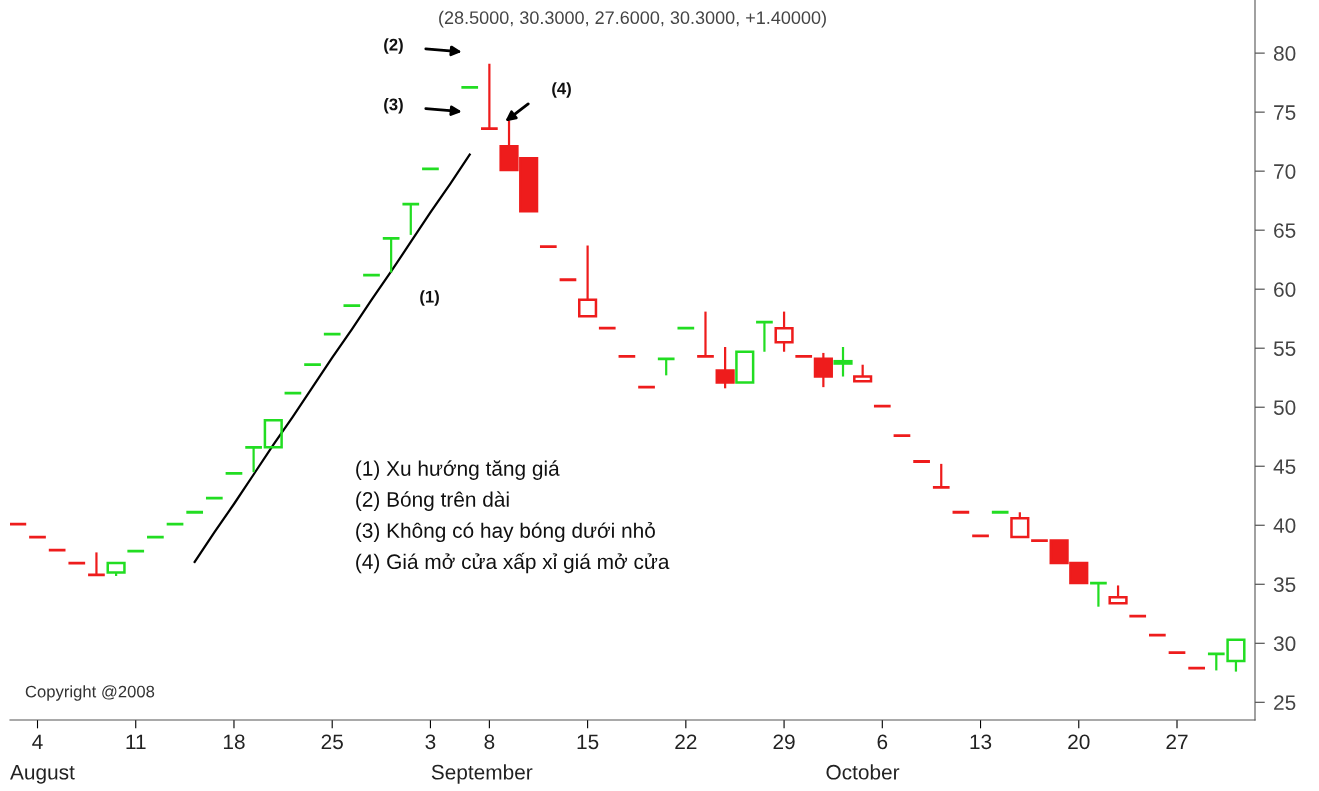 This screenshot has width=1319, height=791. I want to click on annotation: (3), so click(393, 106).